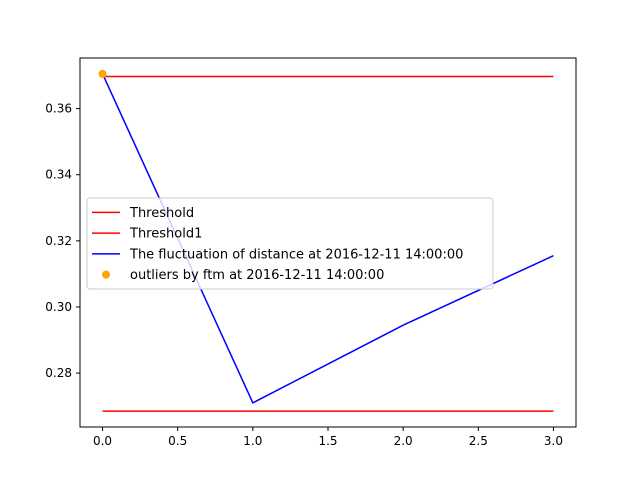  I want to click on x-axis: 0.0 0.5 1.0 1.5 2.0 2.5 3.0, so click(328, 437).